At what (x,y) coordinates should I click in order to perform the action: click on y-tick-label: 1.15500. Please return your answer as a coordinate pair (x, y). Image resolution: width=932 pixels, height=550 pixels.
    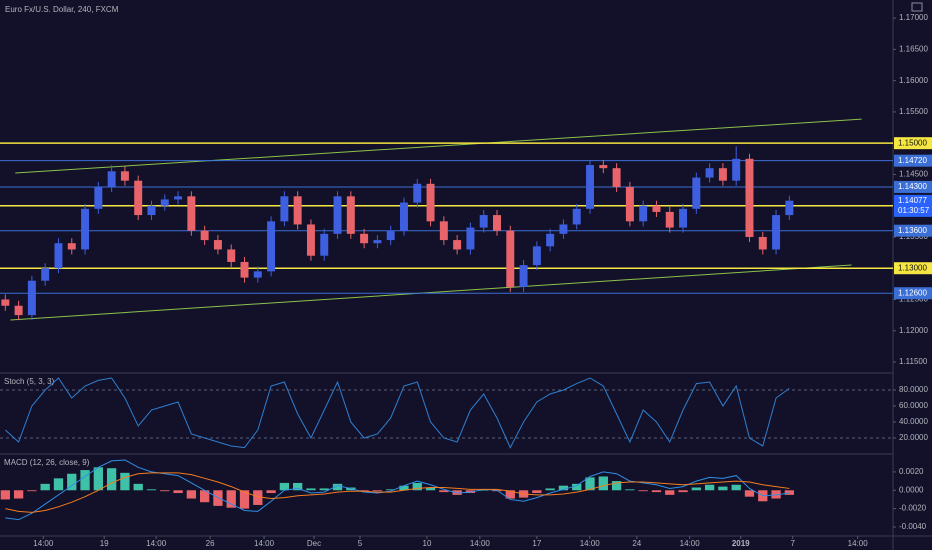
    Looking at the image, I should click on (913, 111).